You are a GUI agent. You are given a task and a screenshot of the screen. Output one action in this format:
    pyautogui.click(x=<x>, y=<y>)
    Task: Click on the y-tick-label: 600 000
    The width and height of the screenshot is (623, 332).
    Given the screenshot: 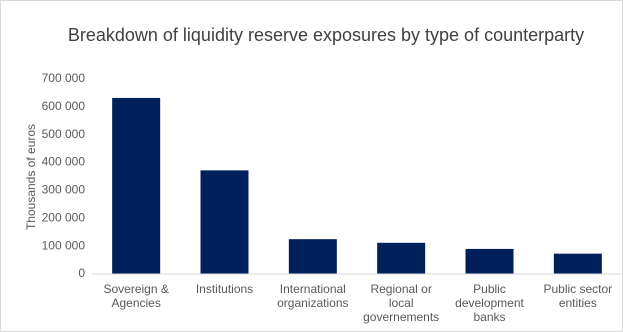 What is the action you would take?
    pyautogui.click(x=64, y=106)
    